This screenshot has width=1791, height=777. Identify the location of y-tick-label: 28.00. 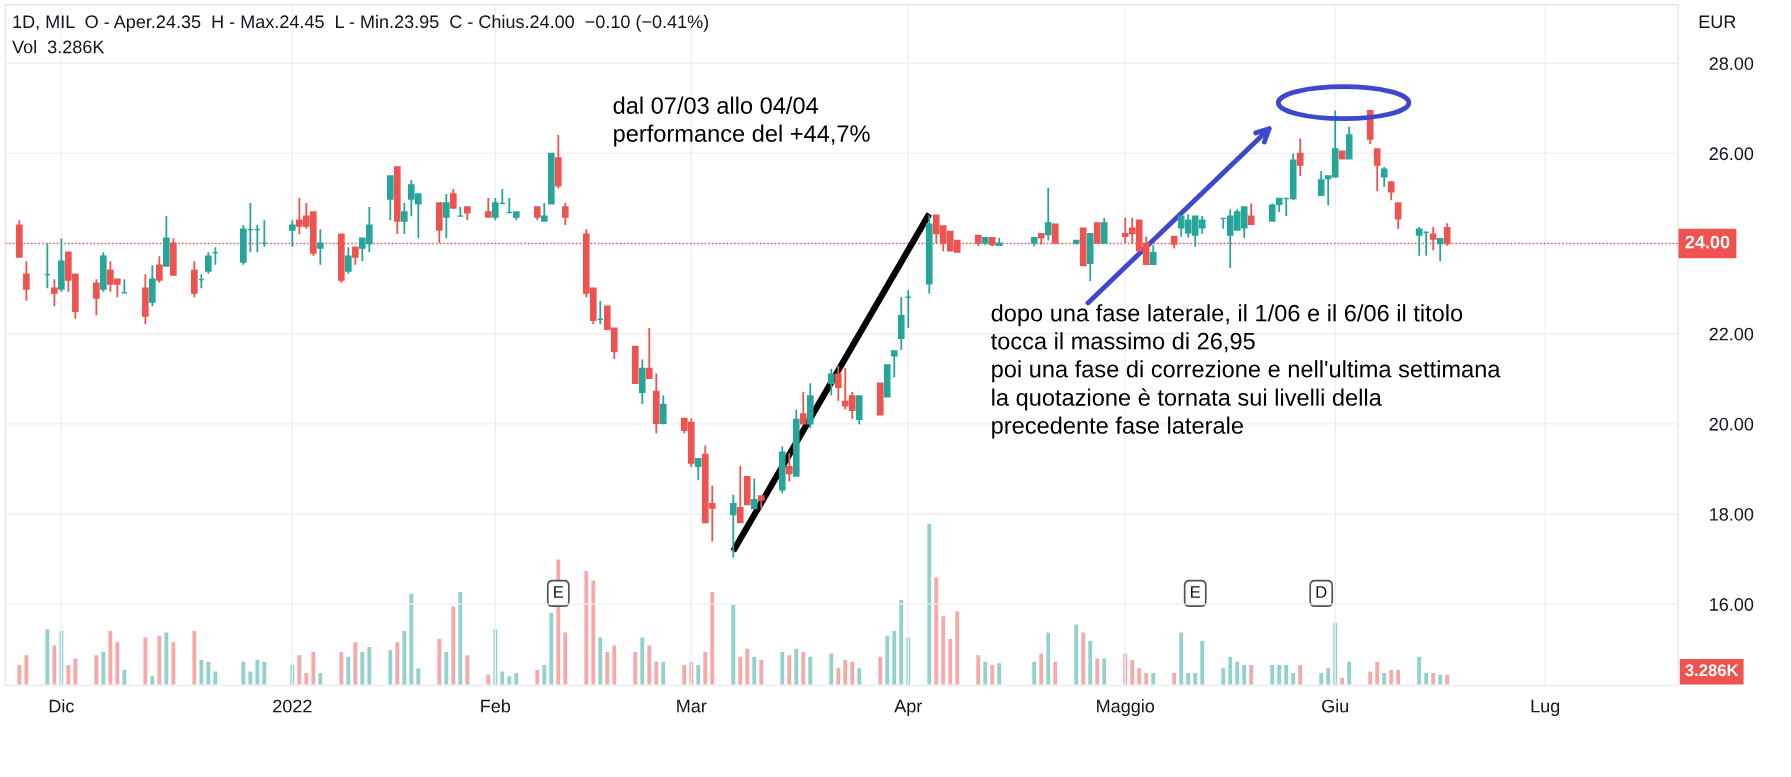
(1731, 63).